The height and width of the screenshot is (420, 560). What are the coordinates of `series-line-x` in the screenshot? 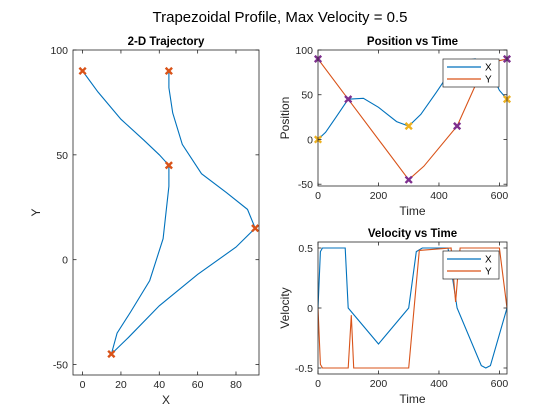 It's located at (412, 308).